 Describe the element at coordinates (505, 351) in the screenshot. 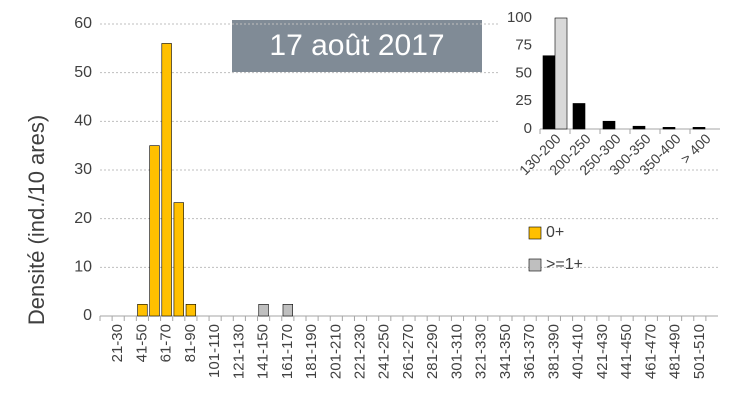

I see `x-tick-label: 341-350` at that location.